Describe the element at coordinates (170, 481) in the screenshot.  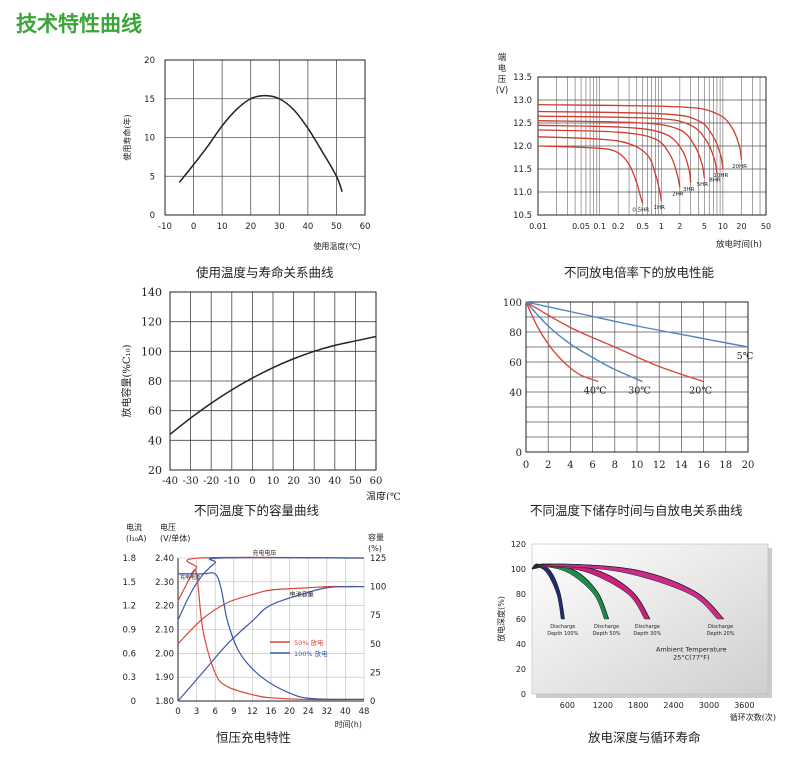
I see `x-tick-label: -40` at that location.